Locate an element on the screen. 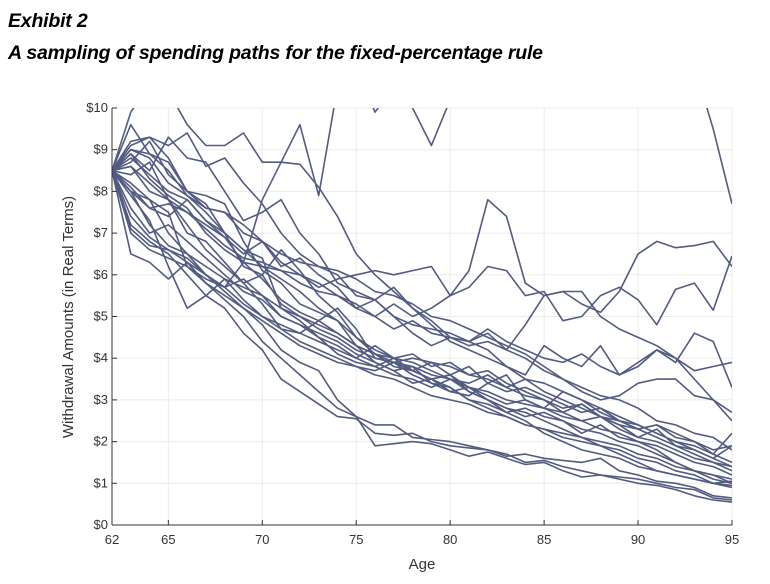  y-tick-label: $8 is located at coordinates (101, 190).